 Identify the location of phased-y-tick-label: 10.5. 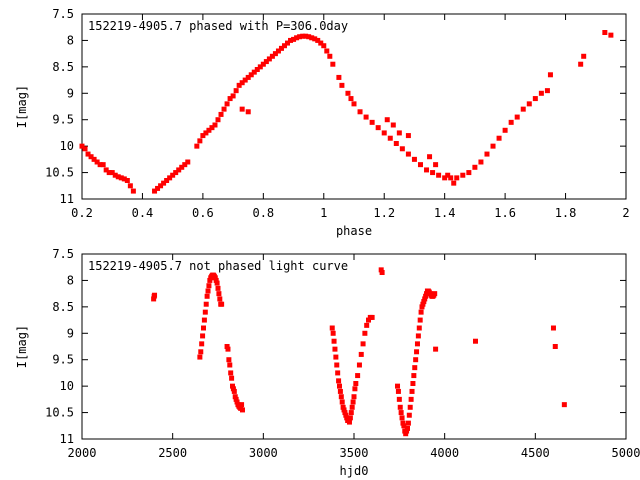
(59, 173).